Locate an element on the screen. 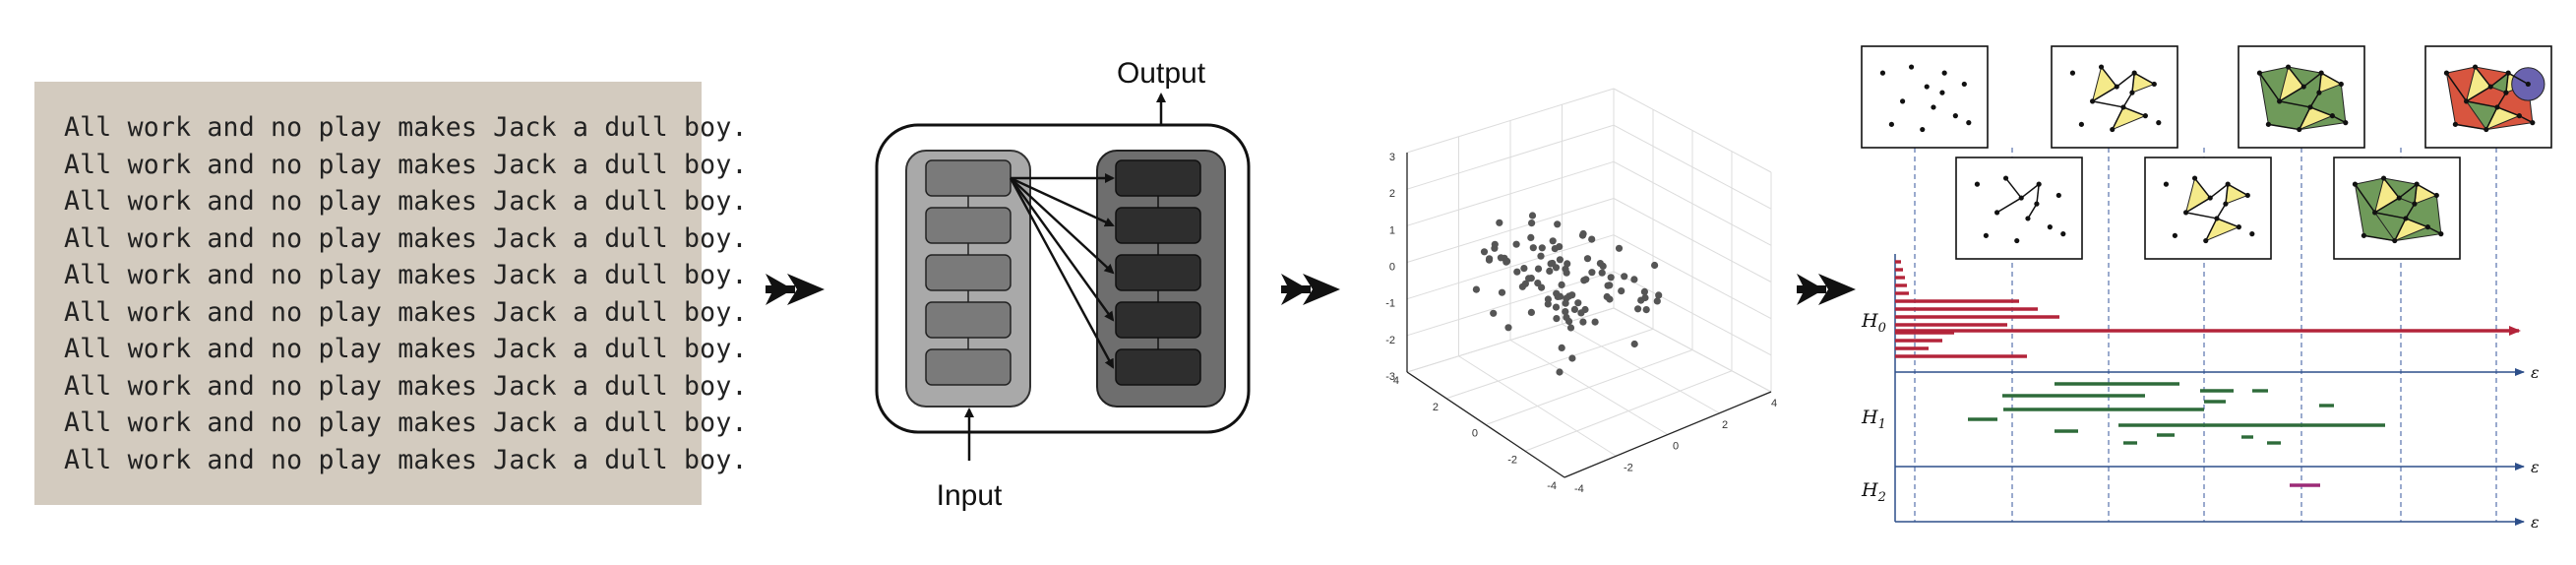  h1-label: H1 is located at coordinates (1873, 420).